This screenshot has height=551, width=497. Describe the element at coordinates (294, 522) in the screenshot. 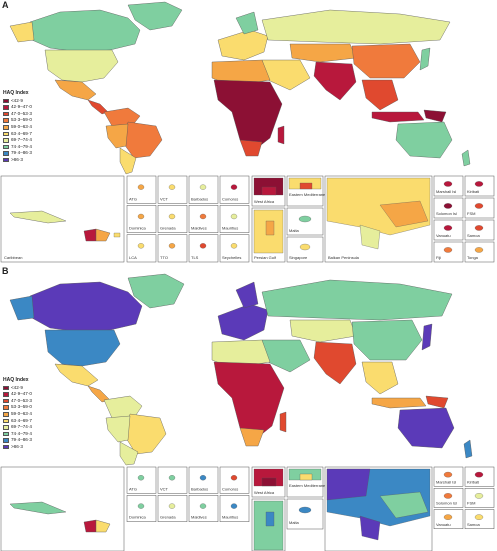

I see `inset-malta-label: Malta` at that location.